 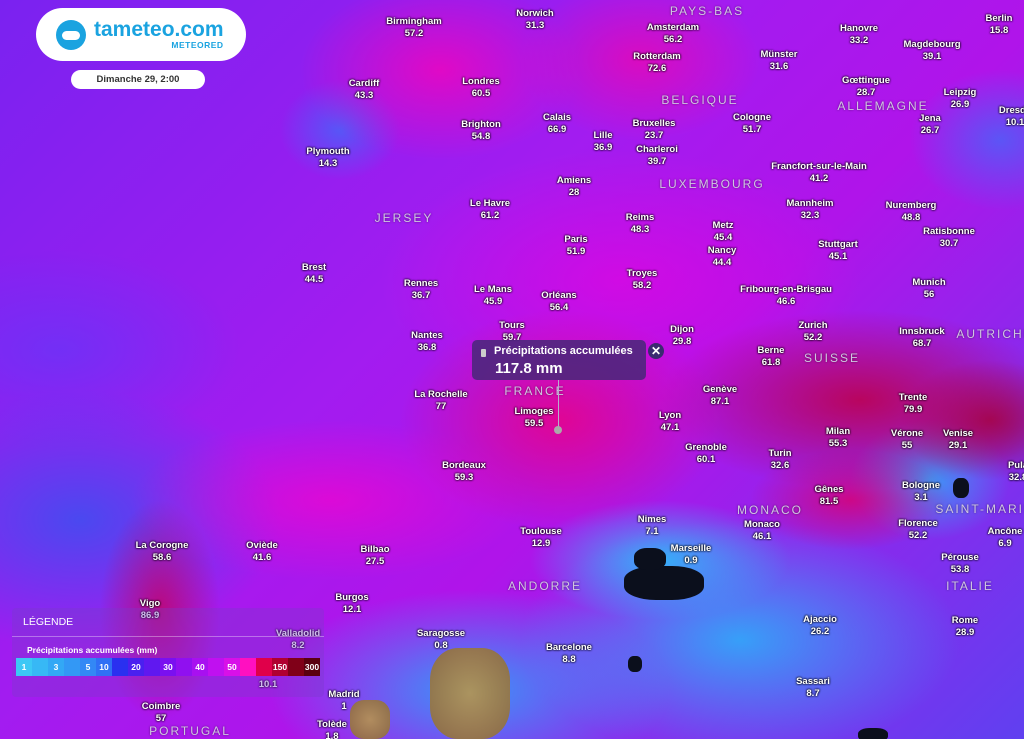 What do you see at coordinates (722, 257) in the screenshot?
I see `city-label: Nancy 44.4` at bounding box center [722, 257].